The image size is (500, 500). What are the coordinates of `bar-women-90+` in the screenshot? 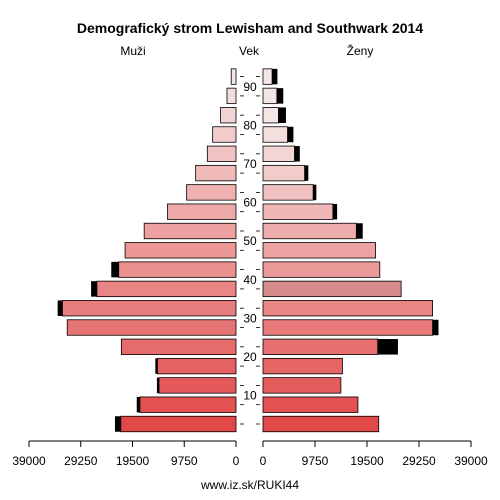 It's located at (267, 76).